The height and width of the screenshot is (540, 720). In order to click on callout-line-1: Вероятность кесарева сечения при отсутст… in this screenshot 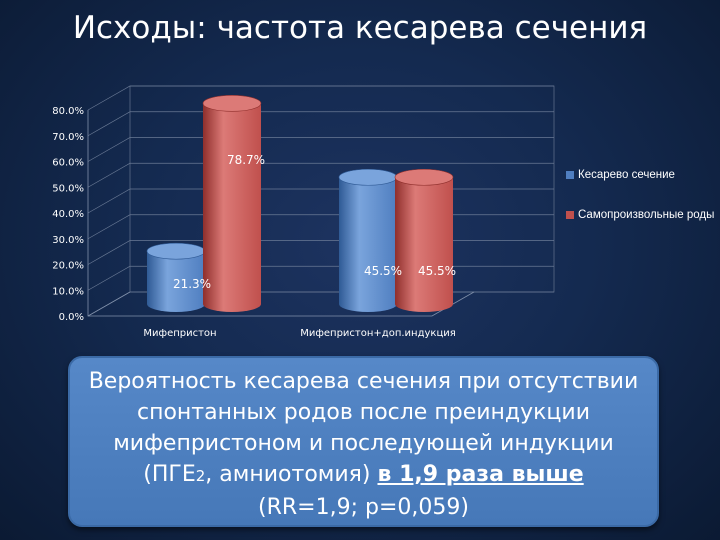, I will do `click(363, 381)`.